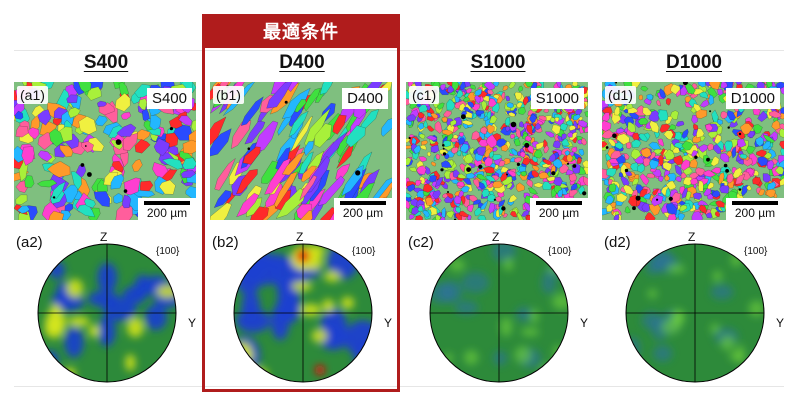 The image size is (798, 405). Describe the element at coordinates (169, 98) in the screenshot. I see `map-sample-tag: S400` at that location.